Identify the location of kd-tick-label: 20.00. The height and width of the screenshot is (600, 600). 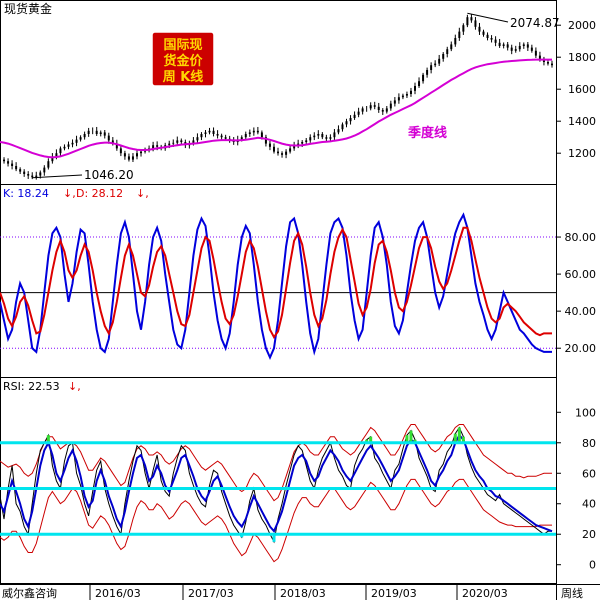
(581, 348).